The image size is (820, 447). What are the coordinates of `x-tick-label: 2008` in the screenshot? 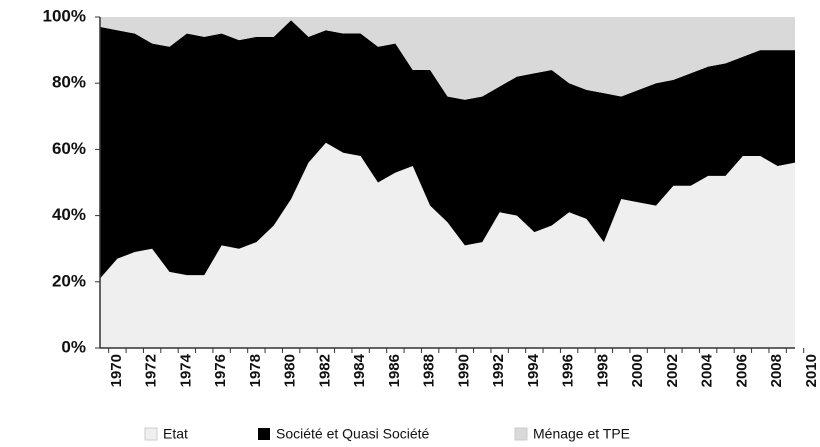 It's located at (776, 370).